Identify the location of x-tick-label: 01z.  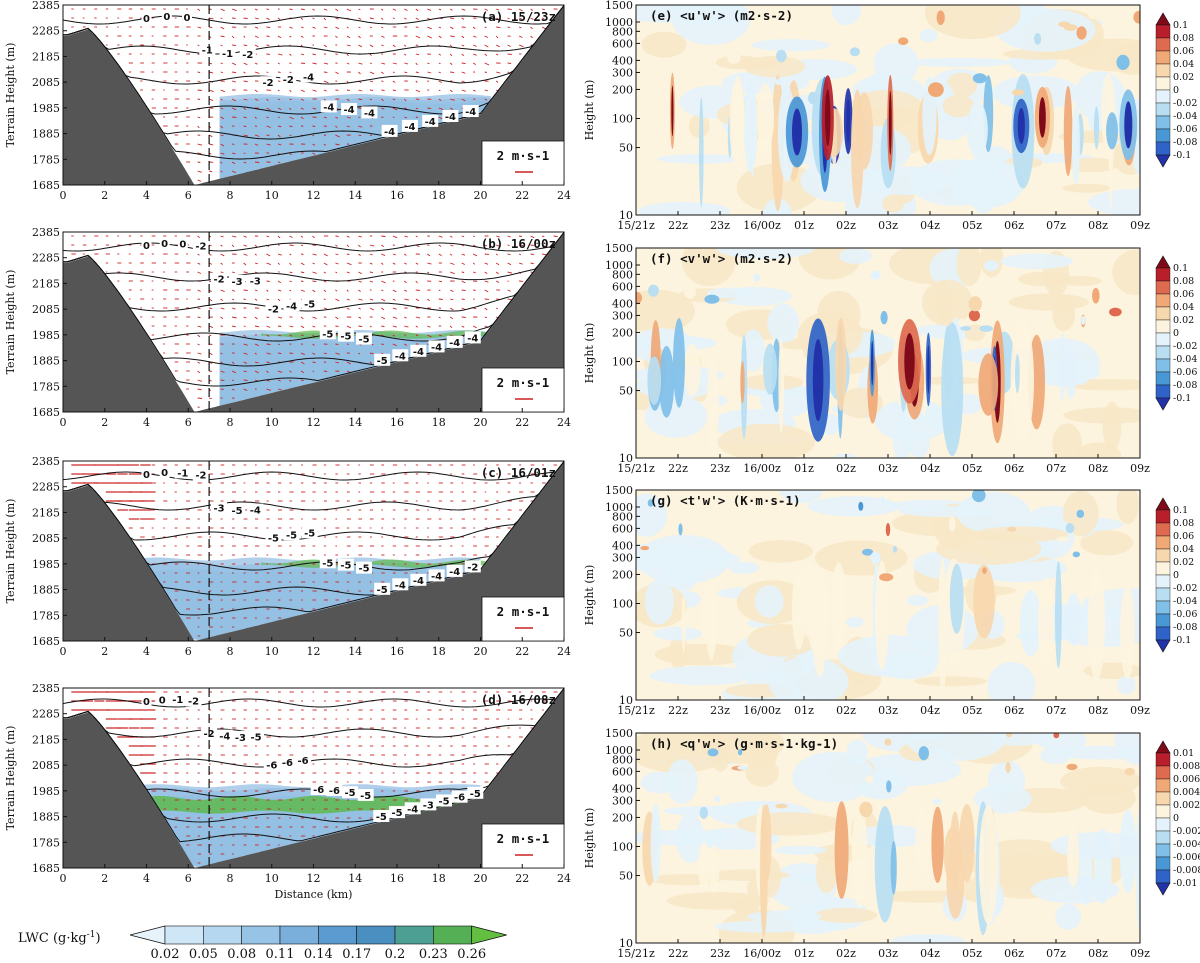
(804, 468).